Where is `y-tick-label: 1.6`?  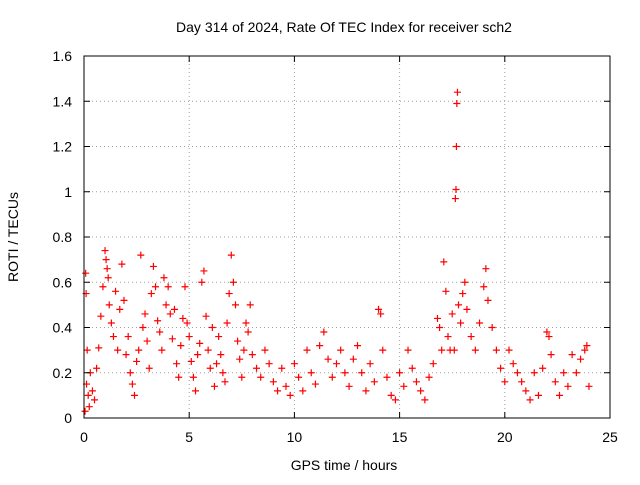
y-tick-label: 1.6 is located at coordinates (63, 56).